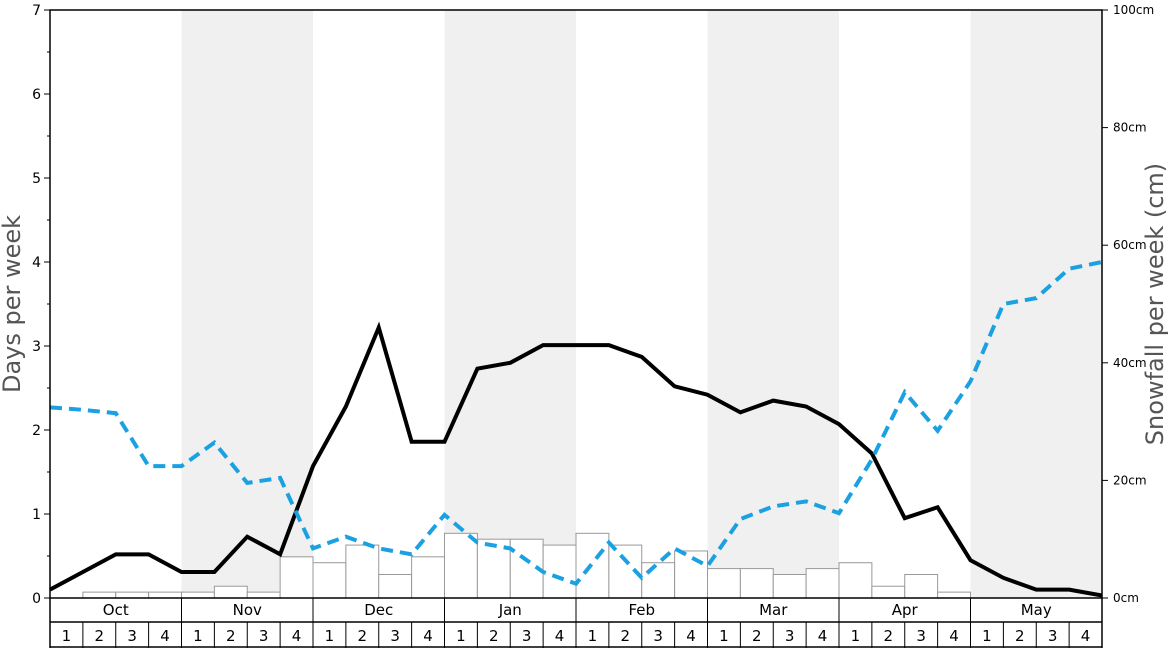  I want to click on right-tick-label: 40cm, so click(1130, 363).